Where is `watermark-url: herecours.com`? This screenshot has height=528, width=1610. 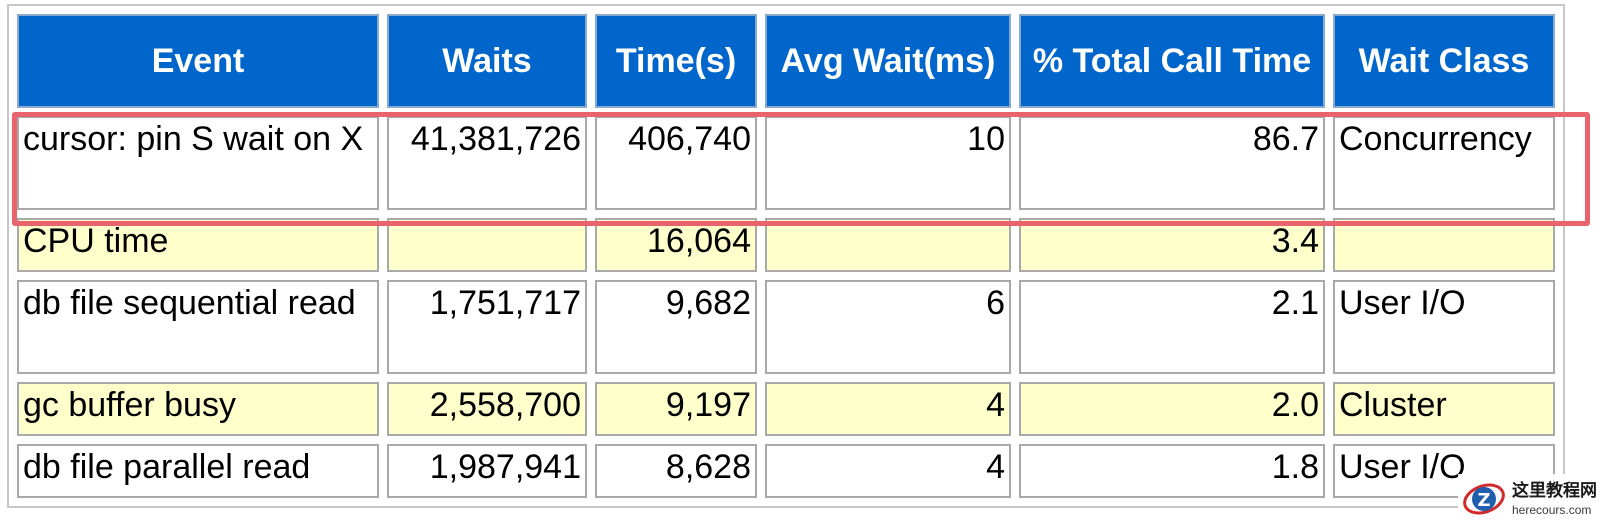
watermark-url: herecours.com is located at coordinates (1552, 509).